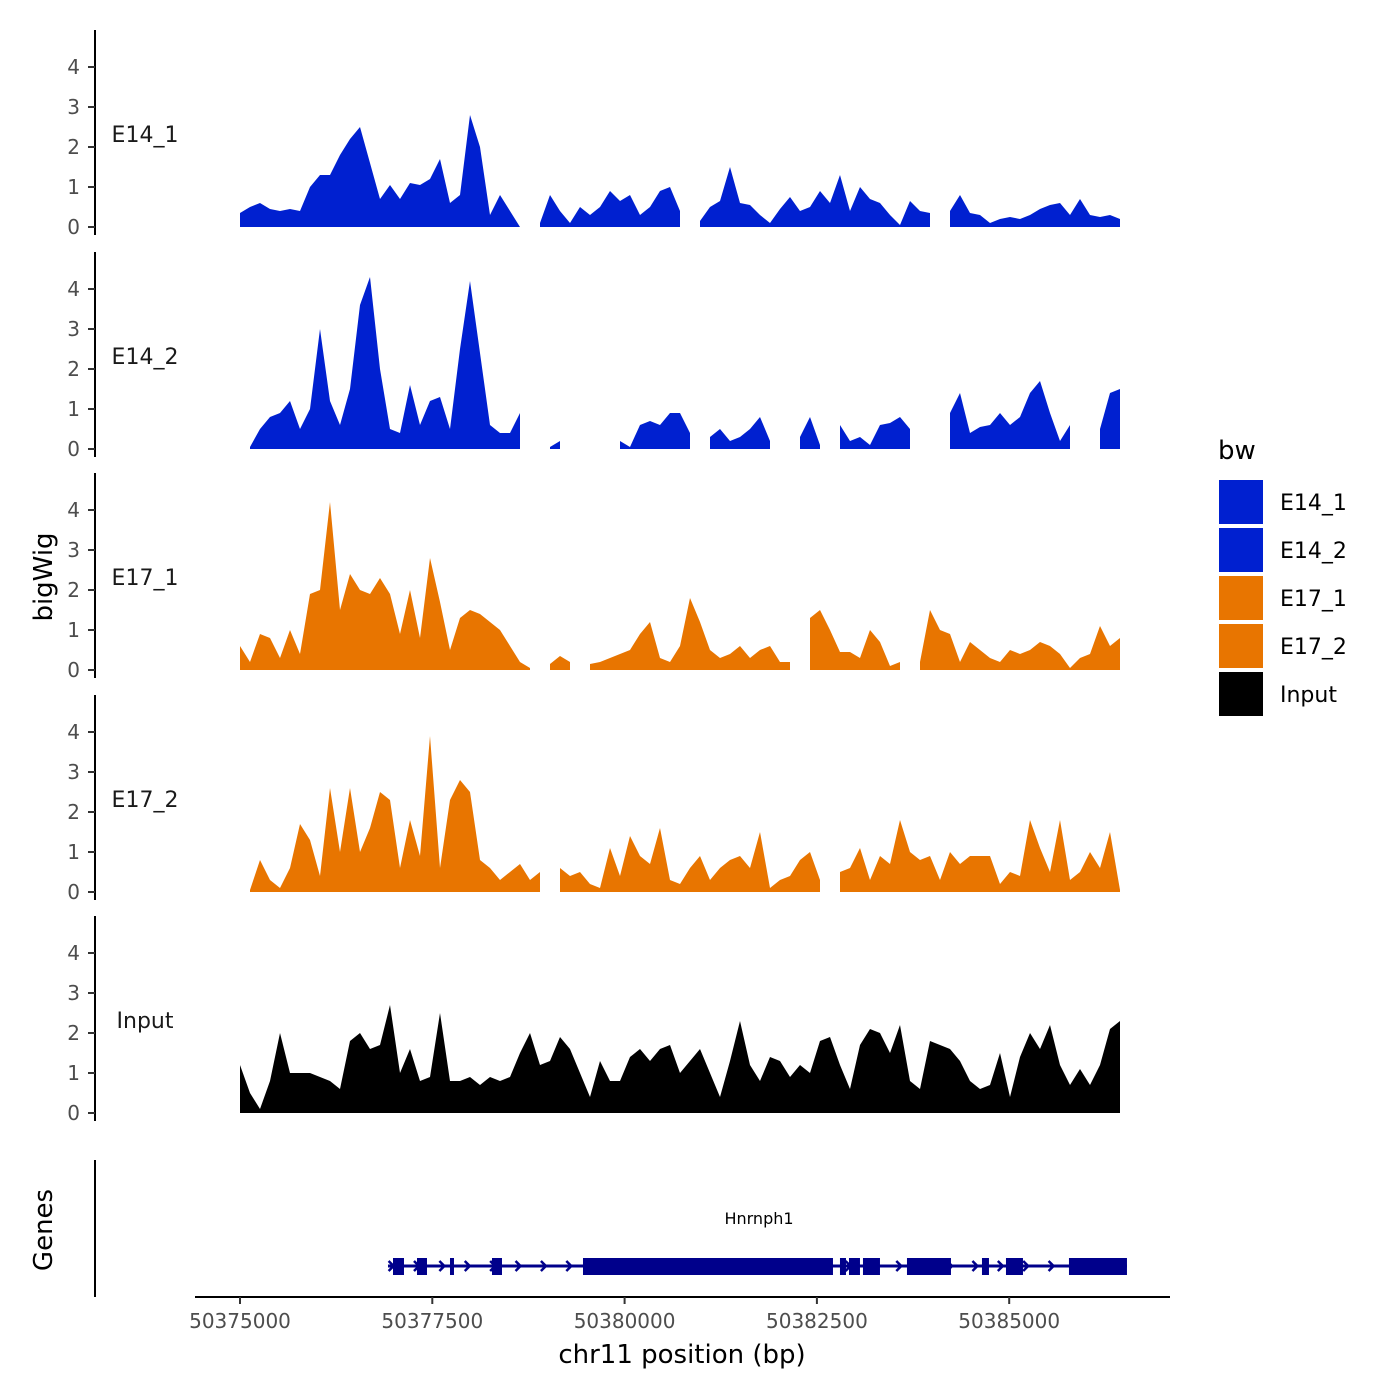 This screenshot has width=1400, height=1400. Describe the element at coordinates (1282, 576) in the screenshot. I see `legend: bw E14_1 E14_2 E17_1 E17_2 Input` at that location.